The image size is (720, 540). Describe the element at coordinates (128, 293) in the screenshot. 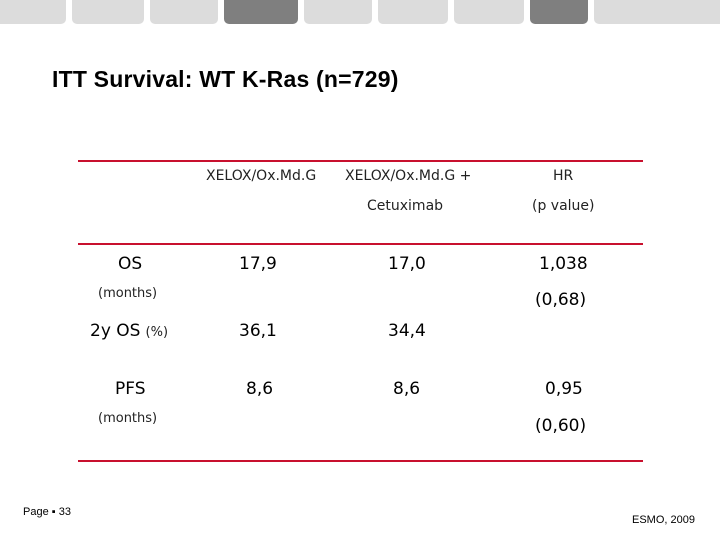

I see `row-sublabel-os-months: (months)` at that location.